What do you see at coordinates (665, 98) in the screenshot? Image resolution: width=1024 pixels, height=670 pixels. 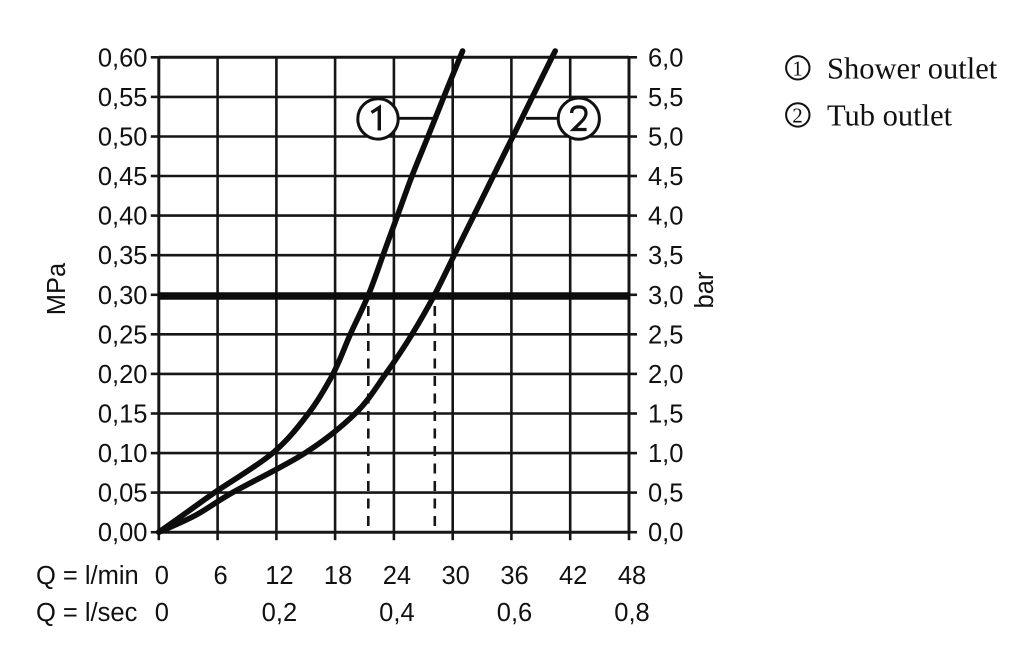 I see `svg-text: 5,5` at bounding box center [665, 98].